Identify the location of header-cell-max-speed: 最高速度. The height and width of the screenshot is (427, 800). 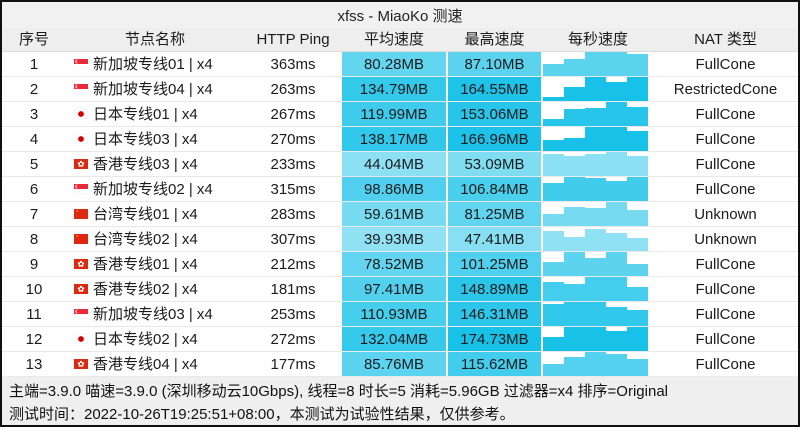
(494, 39).